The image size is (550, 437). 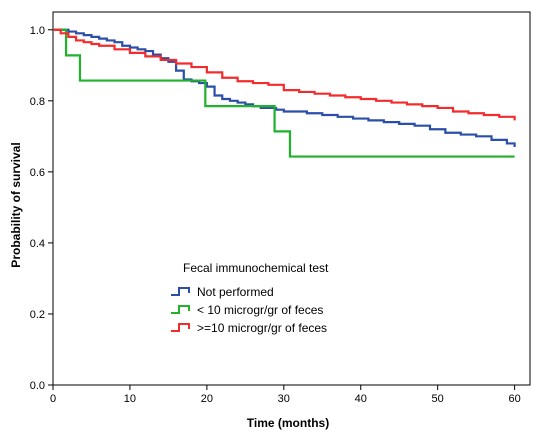 What do you see at coordinates (37, 173) in the screenshot?
I see `y-tick-label: 0.6` at bounding box center [37, 173].